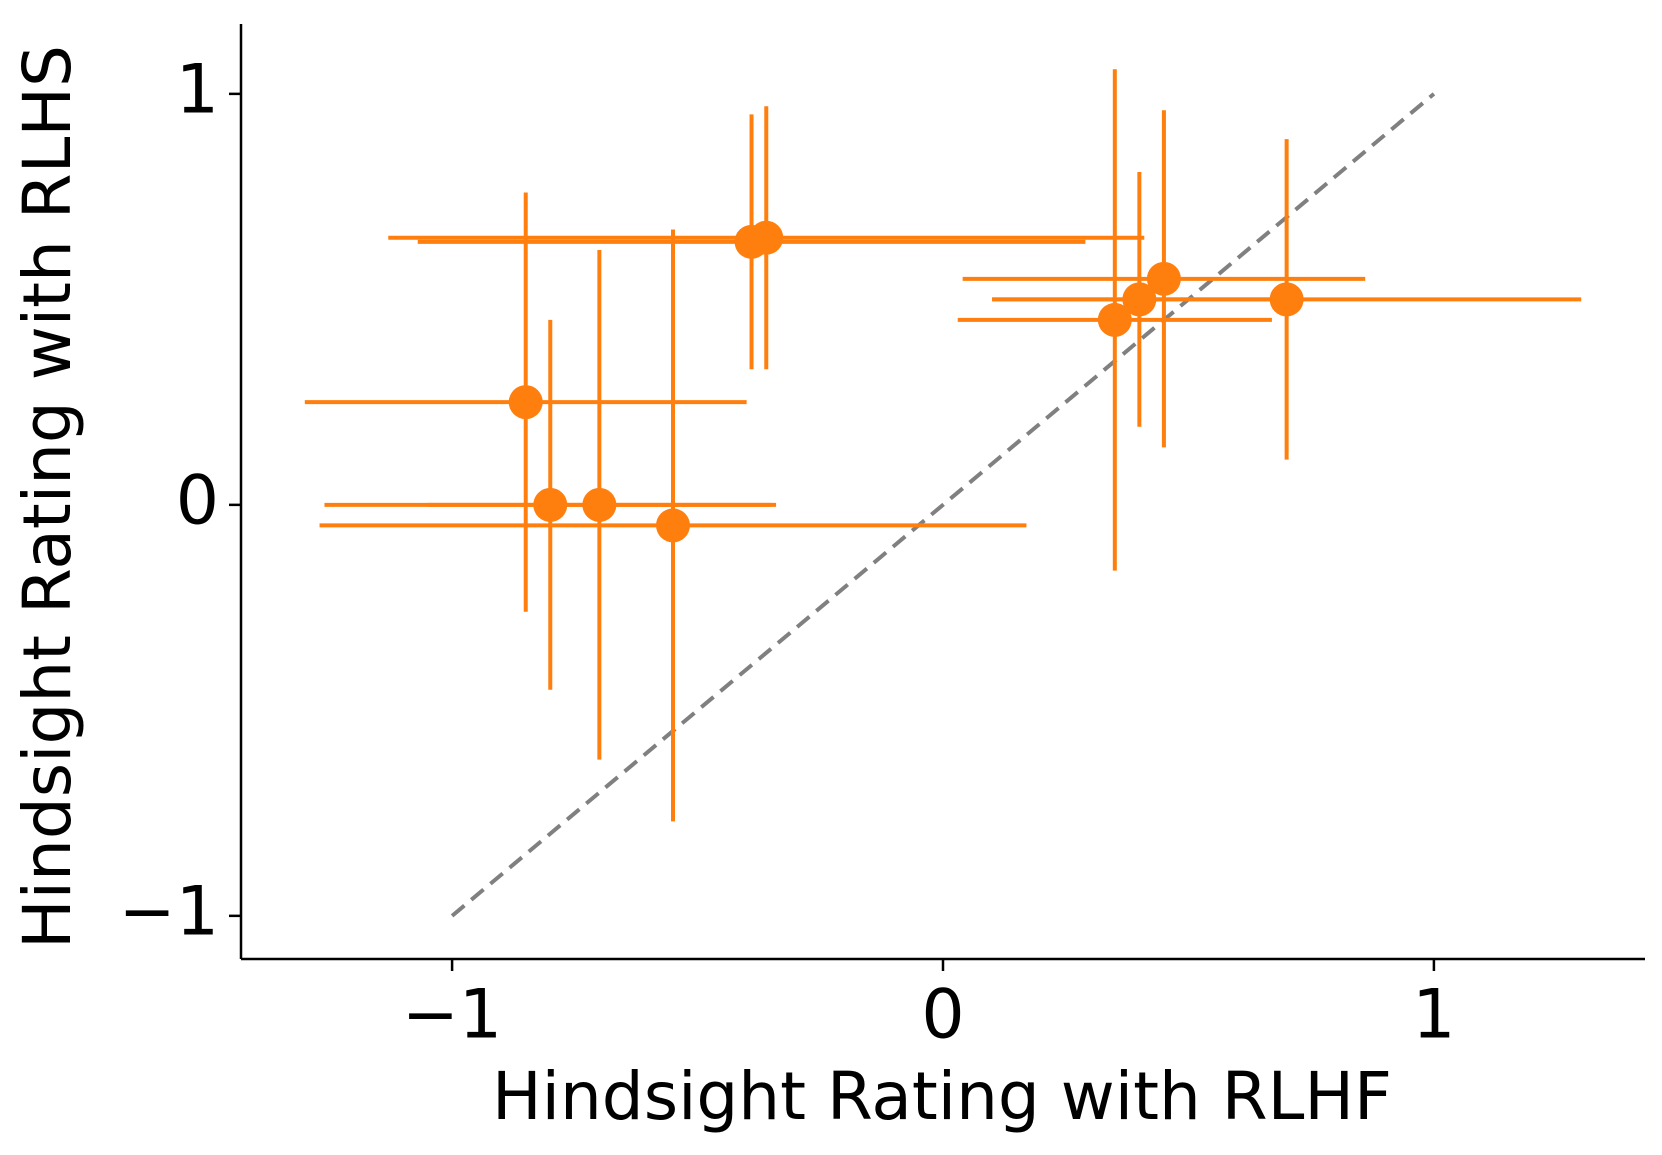 Image resolution: width=1662 pixels, height=1155 pixels. What do you see at coordinates (169, 911) in the screenshot?
I see `y-tick-label: −1` at bounding box center [169, 911].